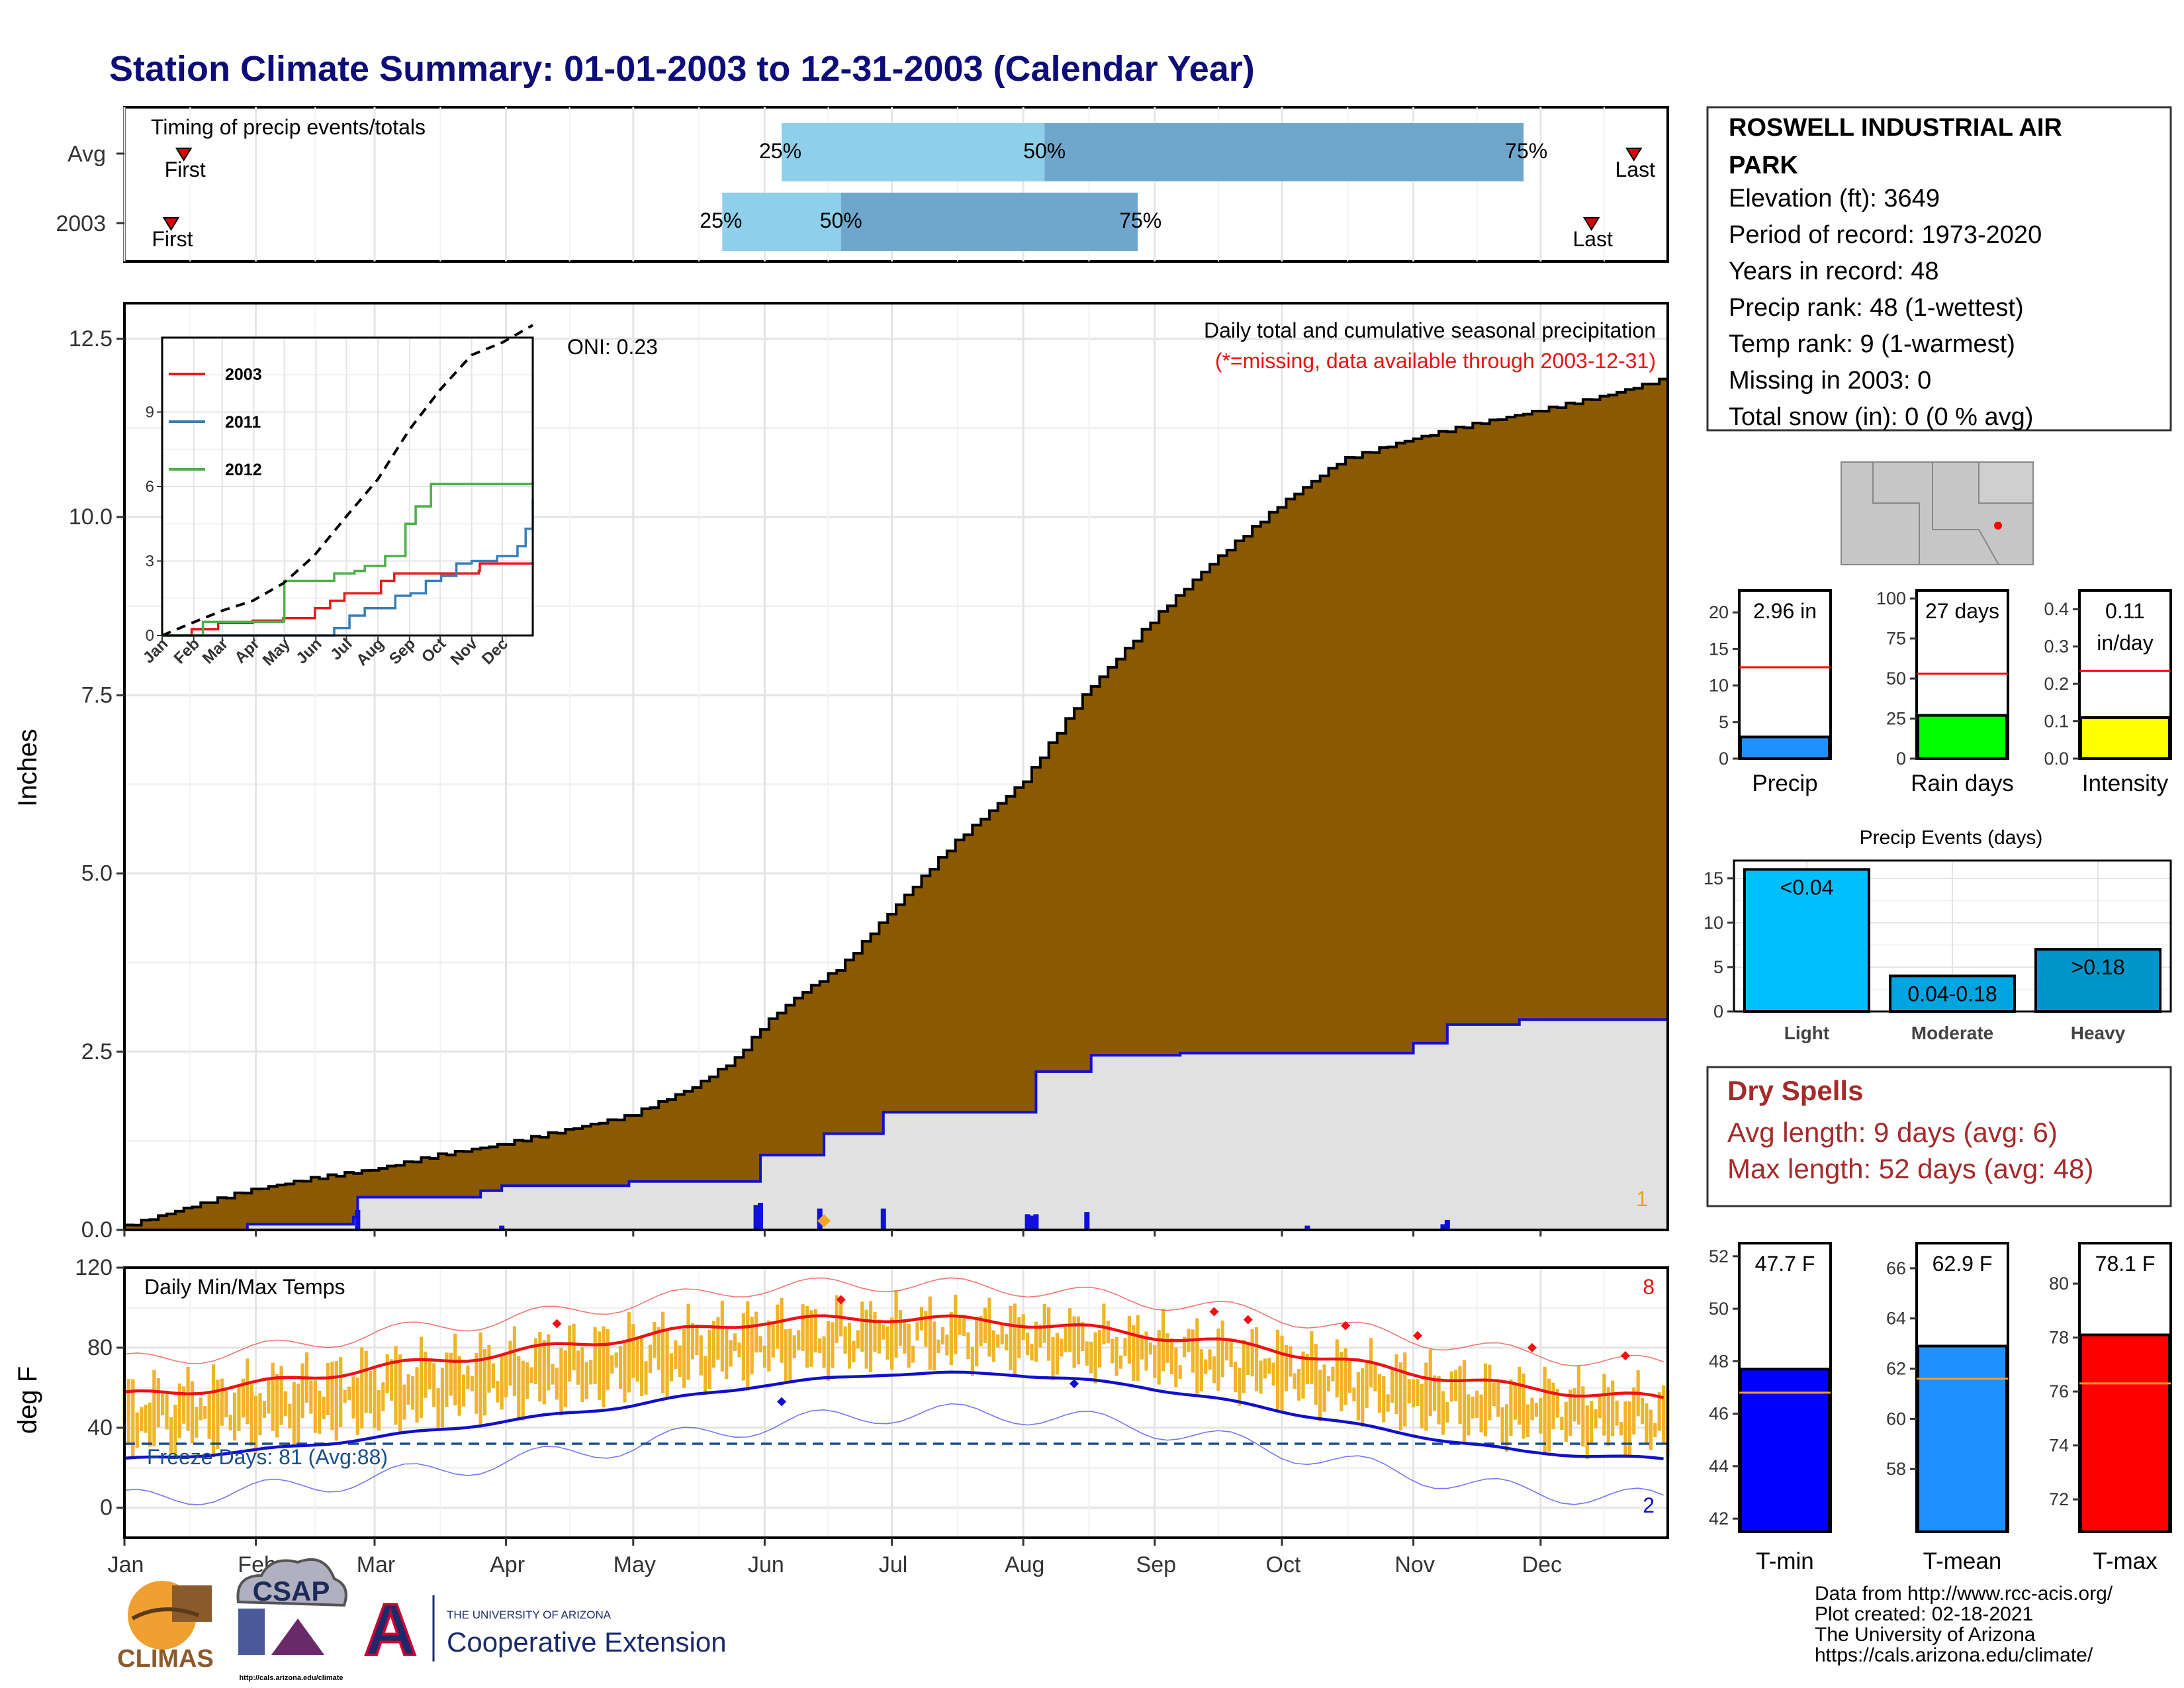 The width and height of the screenshot is (2184, 1688). Describe the element at coordinates (1948, 1408) in the screenshot. I see `tmean-summary-chart: 62.9 F 58 60 62 64 66 T-mean` at that location.